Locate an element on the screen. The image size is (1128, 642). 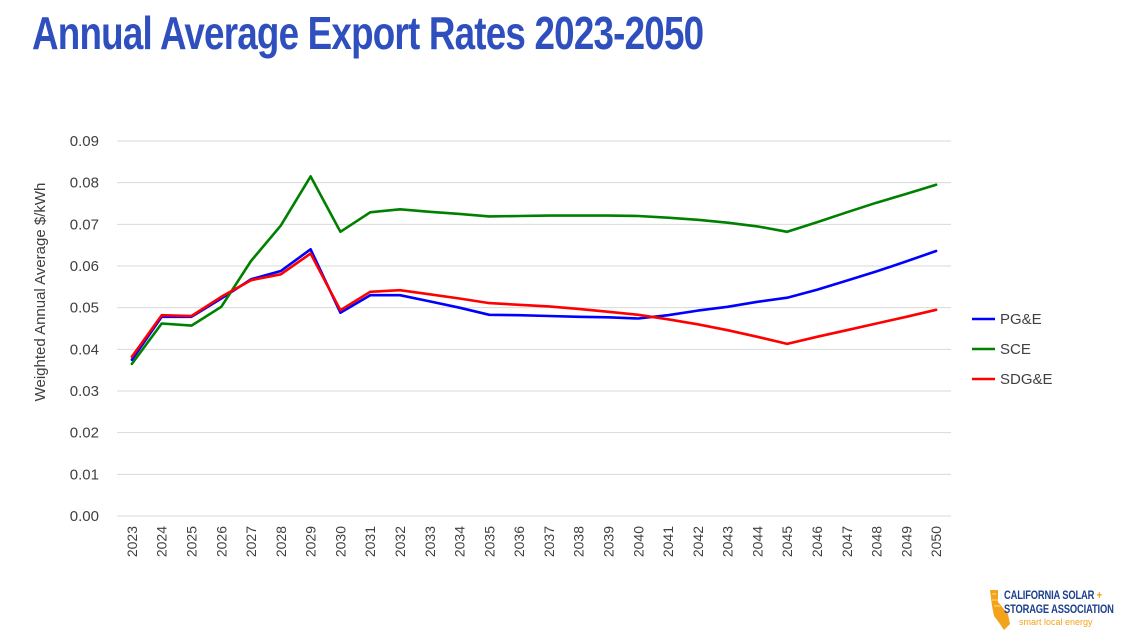
logo-plus-mark: + is located at coordinates (1099, 595).